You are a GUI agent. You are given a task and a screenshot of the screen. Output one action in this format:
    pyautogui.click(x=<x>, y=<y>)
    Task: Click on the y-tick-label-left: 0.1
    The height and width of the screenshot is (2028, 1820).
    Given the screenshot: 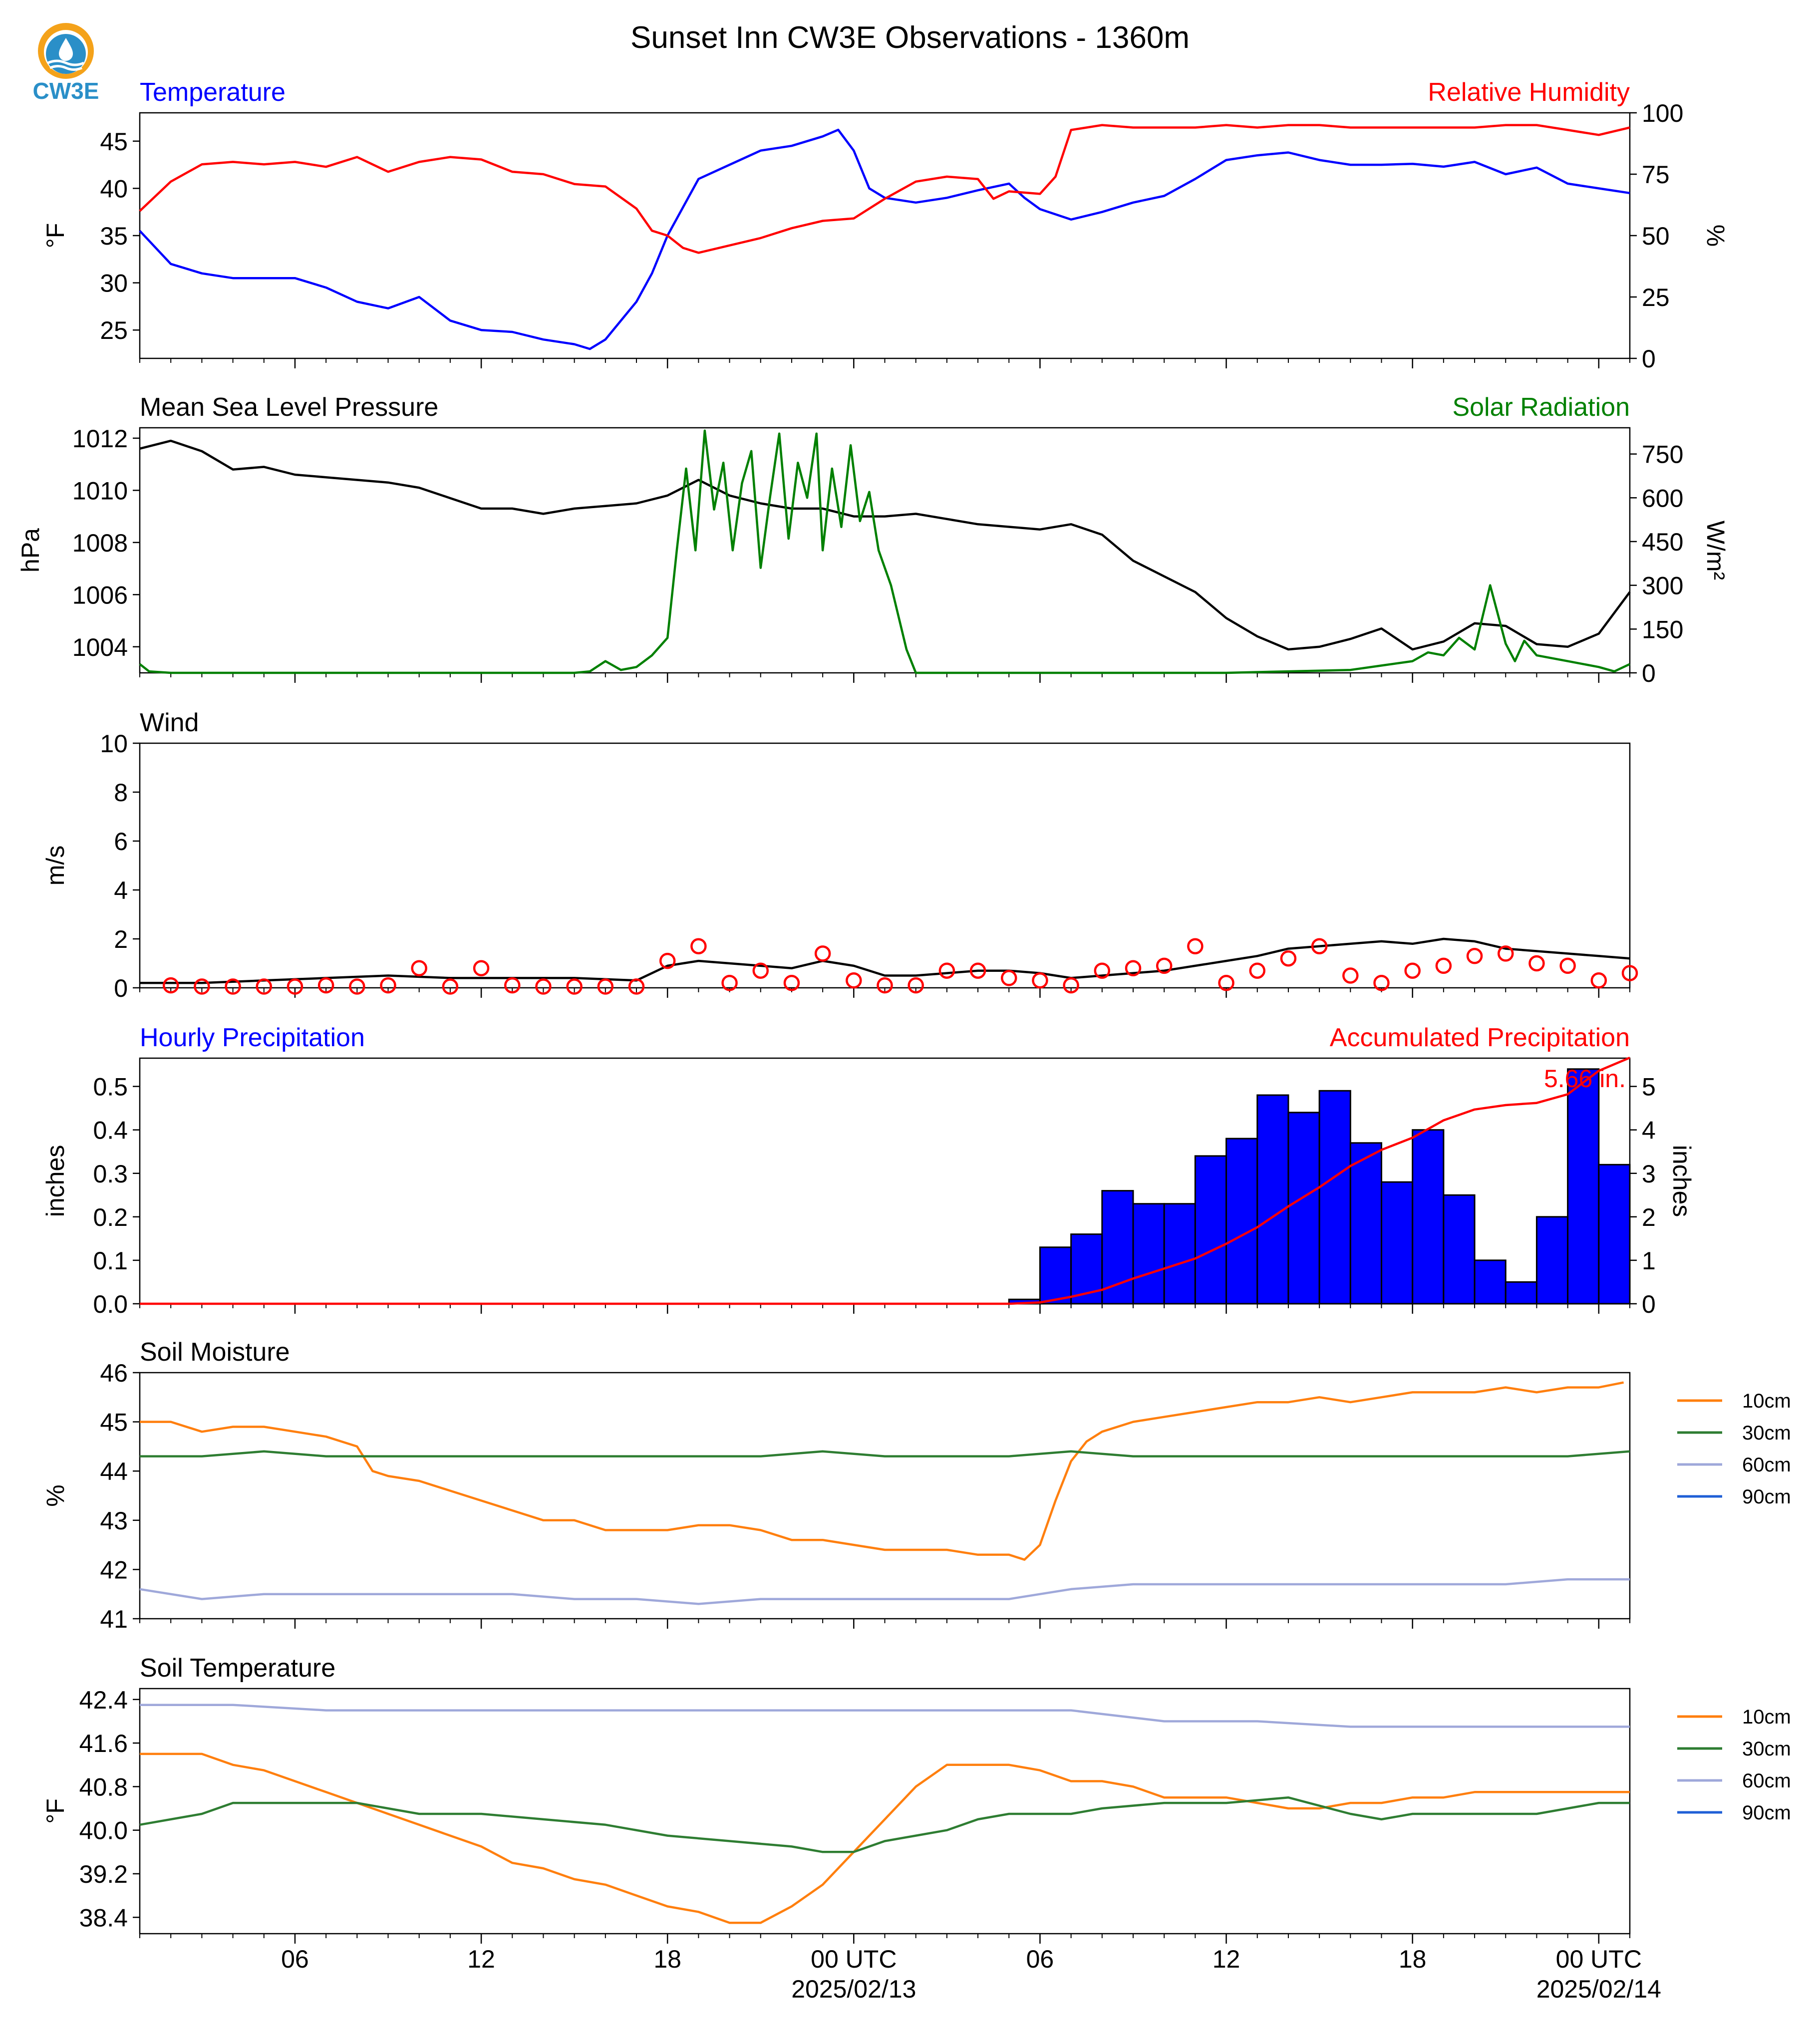 What is the action you would take?
    pyautogui.click(x=110, y=1261)
    